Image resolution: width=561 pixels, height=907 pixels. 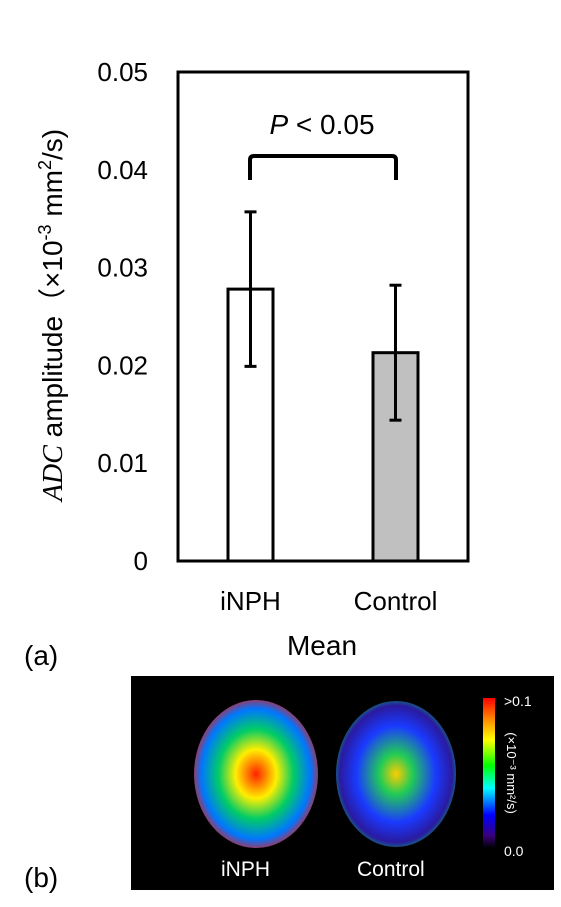 What do you see at coordinates (250, 289) in the screenshot?
I see `error-bar-inph` at bounding box center [250, 289].